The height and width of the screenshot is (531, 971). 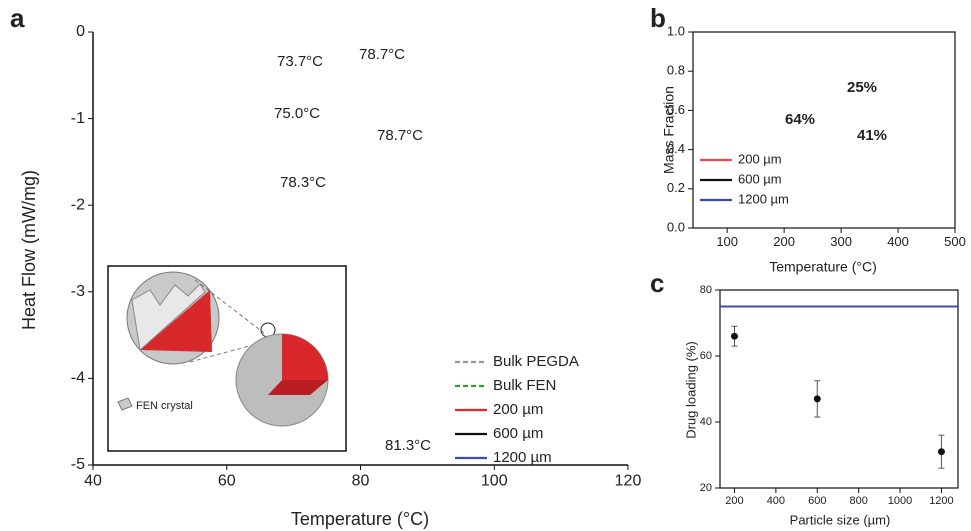 I want to click on y-tick-label: 0.0, so click(x=676, y=226).